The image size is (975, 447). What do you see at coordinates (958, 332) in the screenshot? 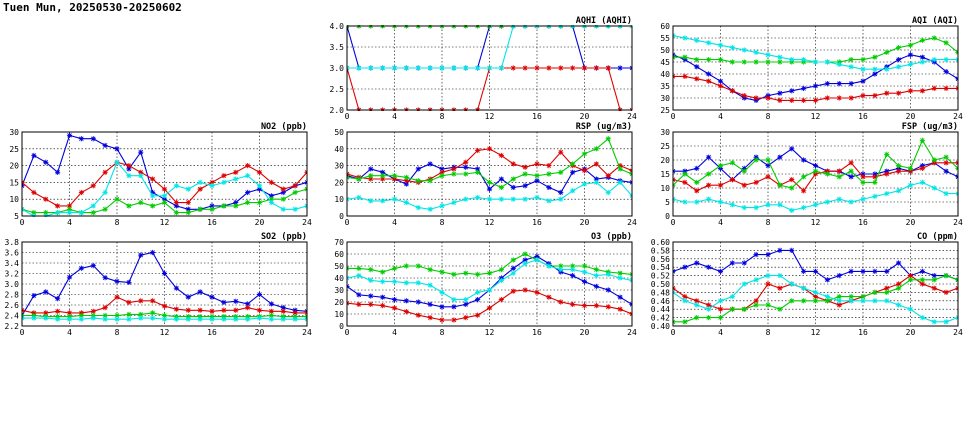
I see `x-tick-label: 24` at bounding box center [958, 332].